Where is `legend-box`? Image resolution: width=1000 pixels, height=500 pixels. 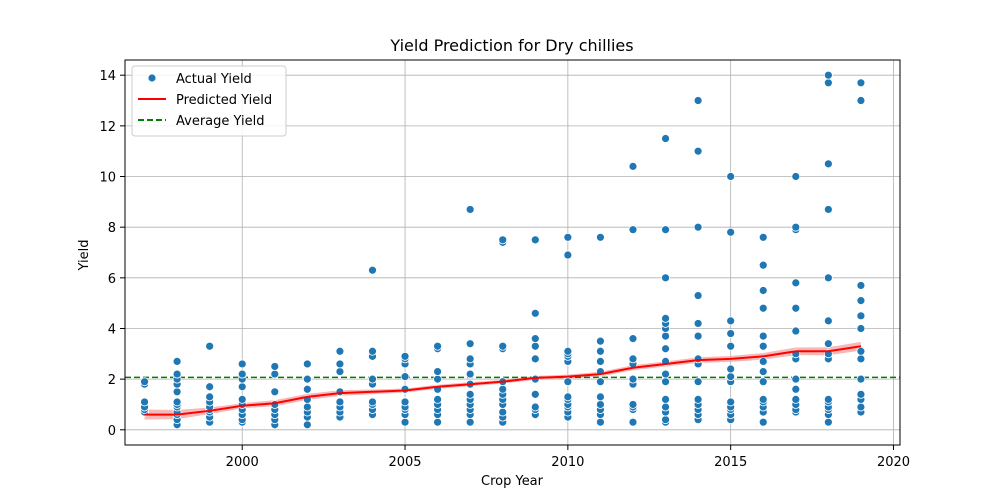
legend-box is located at coordinates (209, 101).